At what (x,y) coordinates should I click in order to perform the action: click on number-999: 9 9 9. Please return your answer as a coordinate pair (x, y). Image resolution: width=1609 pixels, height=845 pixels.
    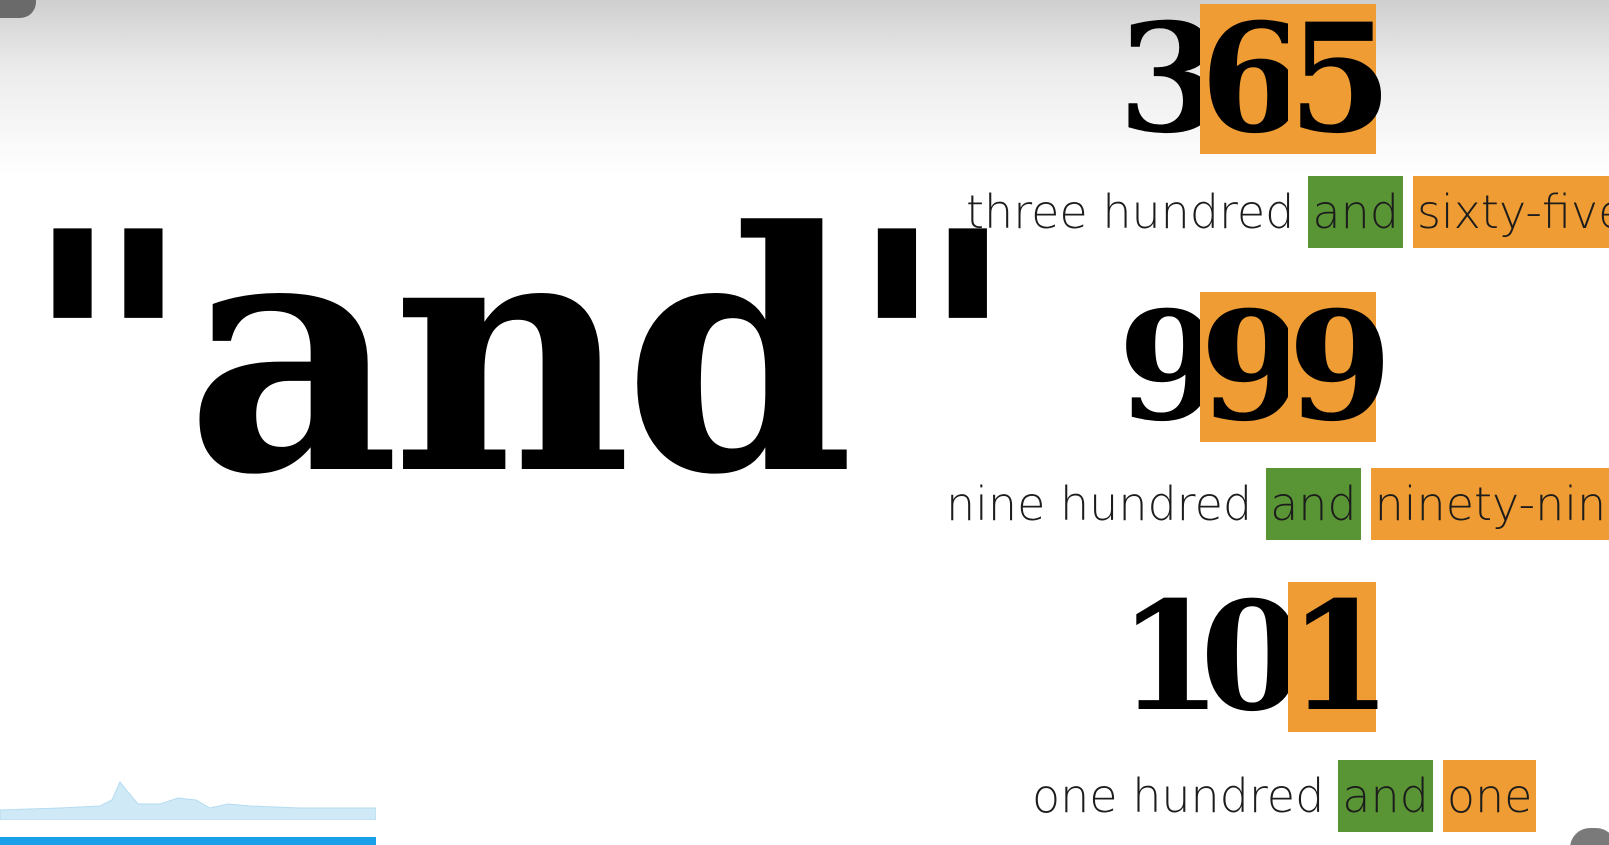
    Looking at the image, I should click on (1255, 367).